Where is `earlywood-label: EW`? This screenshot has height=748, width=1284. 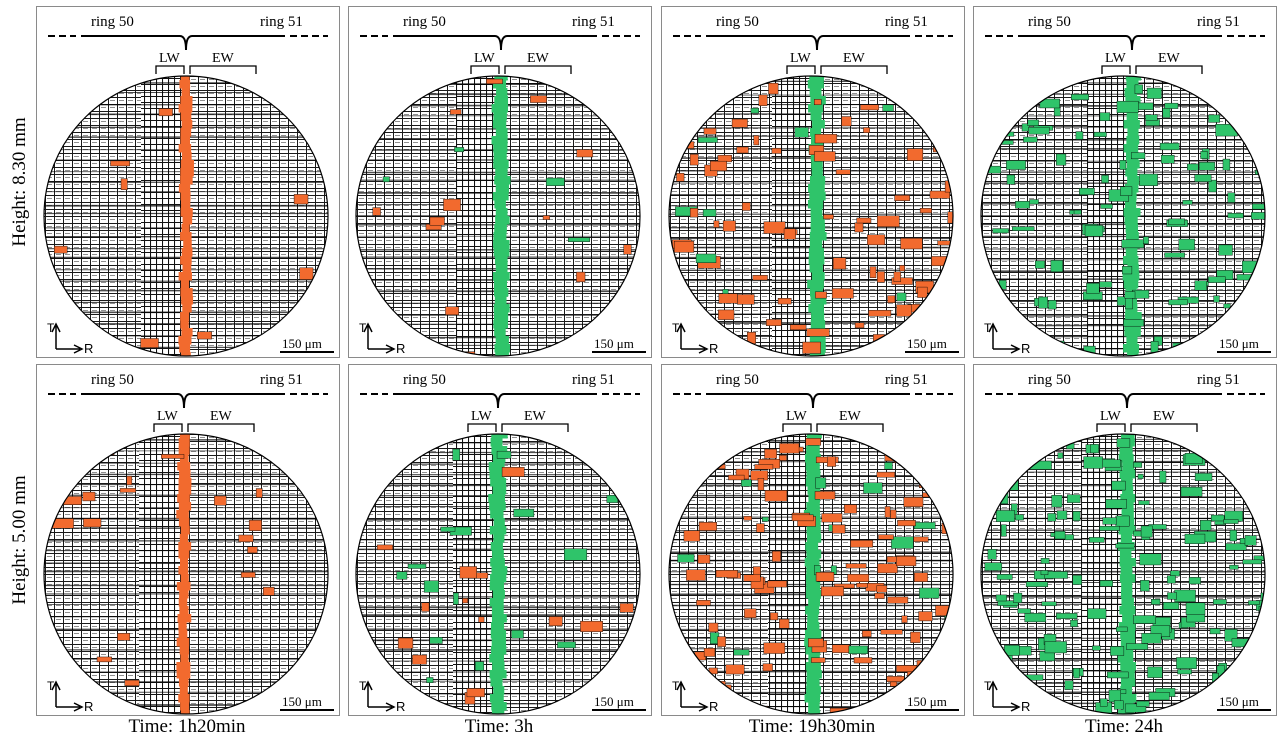 earlywood-label: EW is located at coordinates (1164, 416).